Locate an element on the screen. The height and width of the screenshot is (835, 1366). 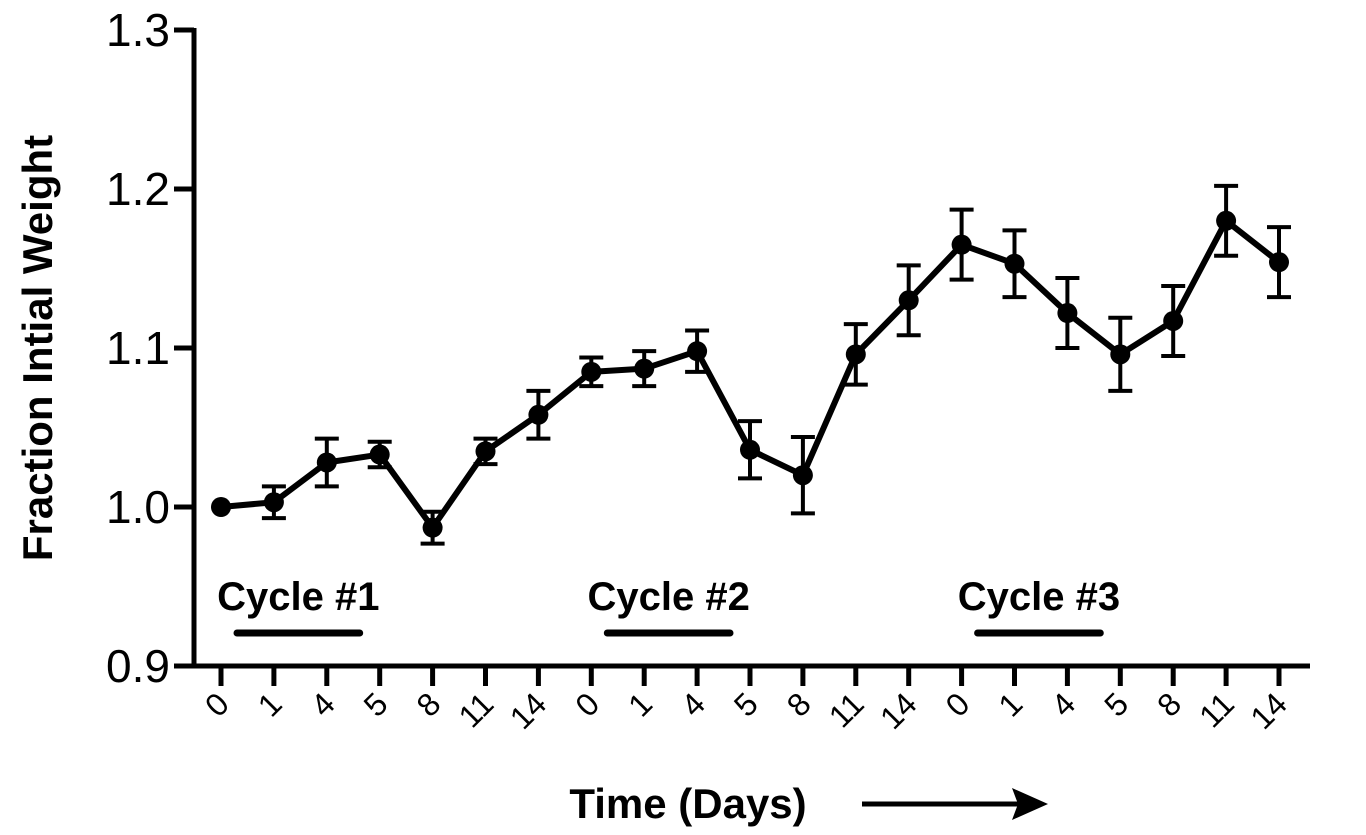
y-tick-label: 1.1 is located at coordinates (138, 348).